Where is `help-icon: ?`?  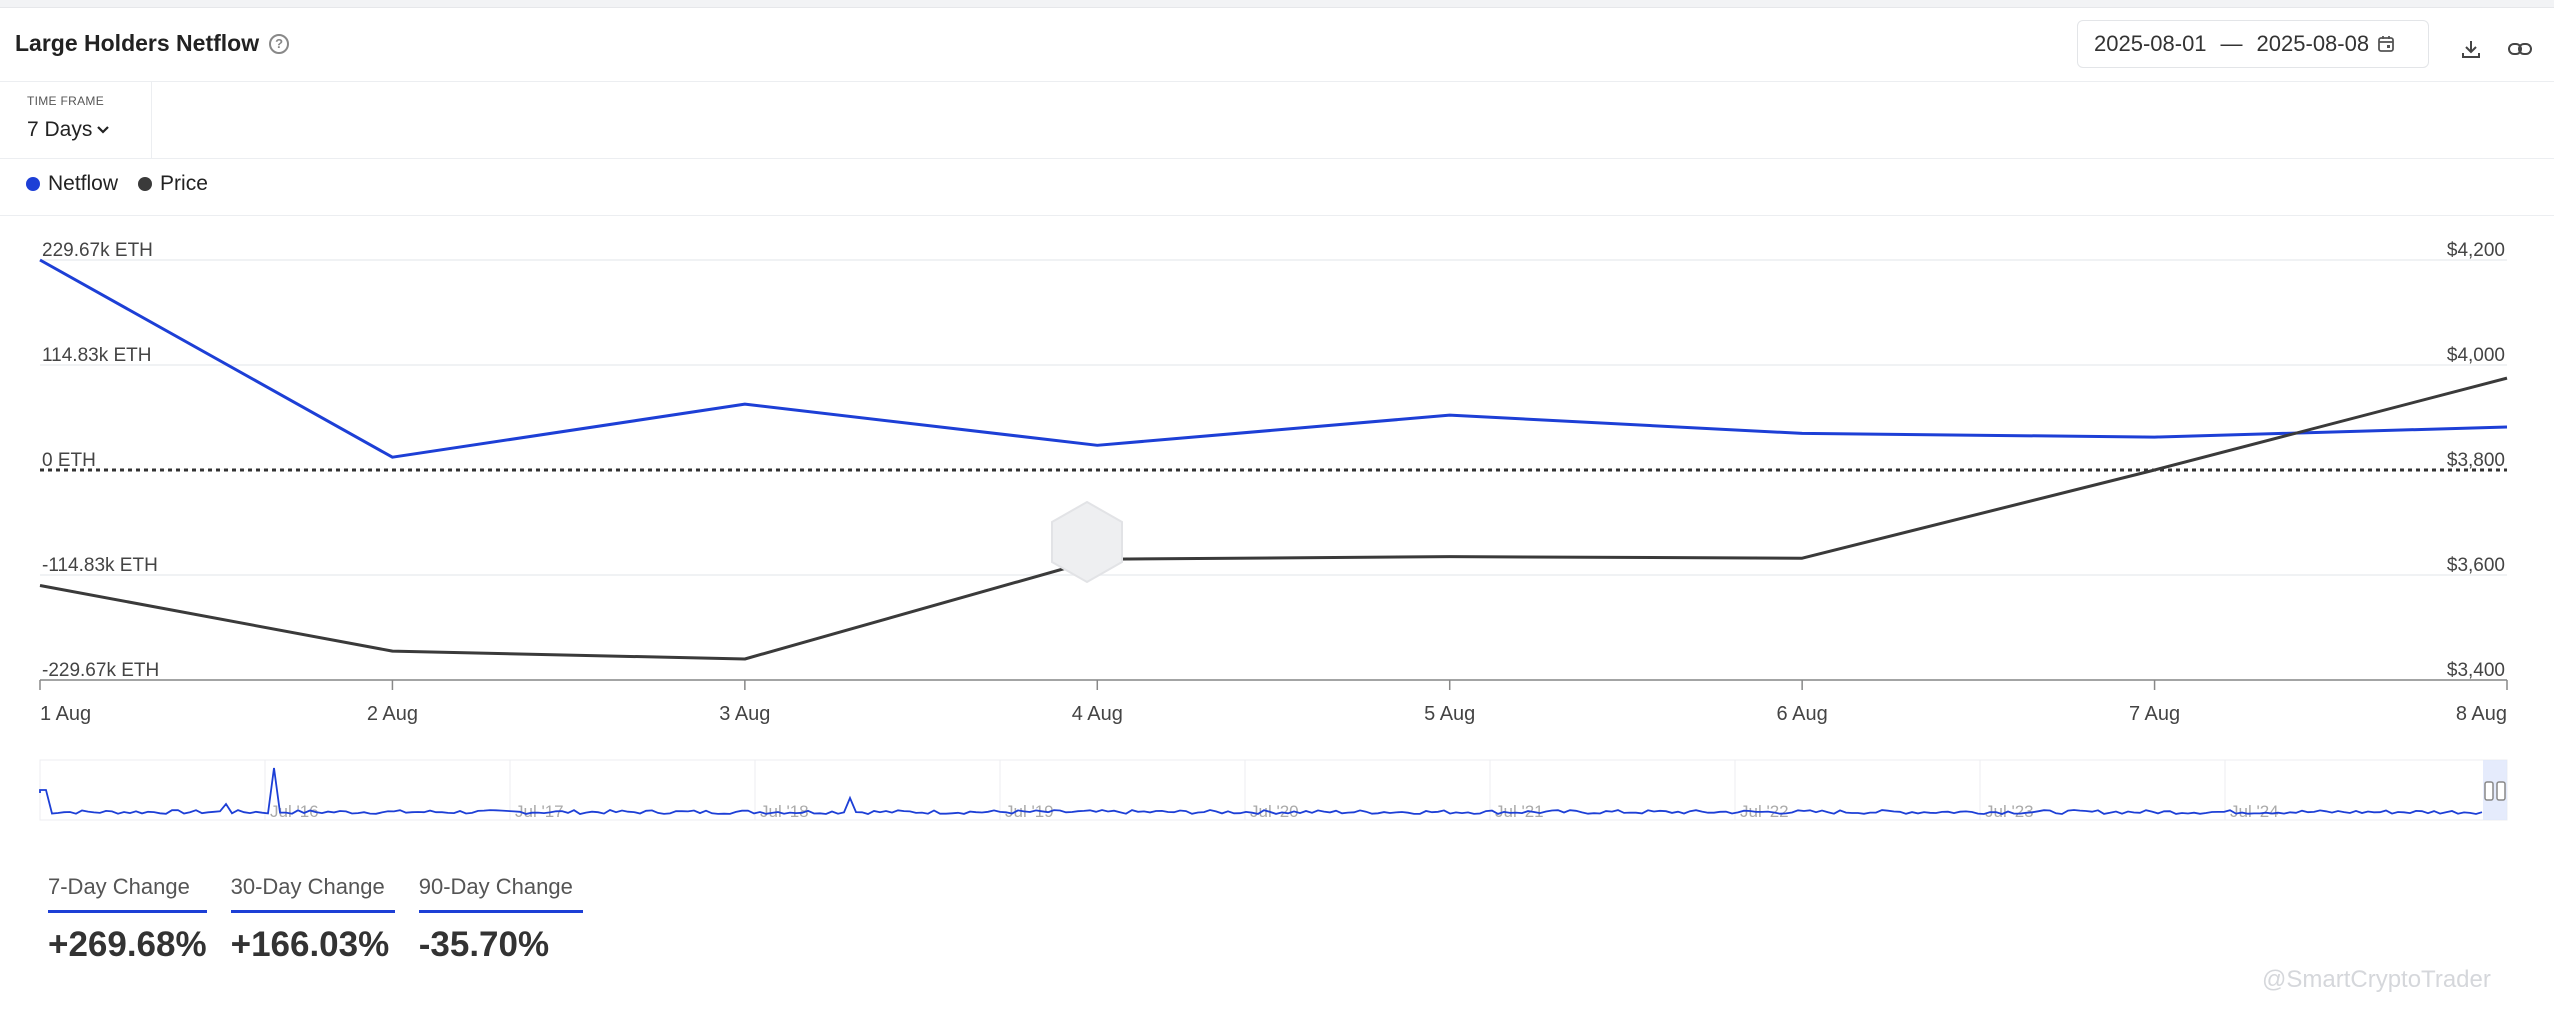 help-icon: ? is located at coordinates (279, 43).